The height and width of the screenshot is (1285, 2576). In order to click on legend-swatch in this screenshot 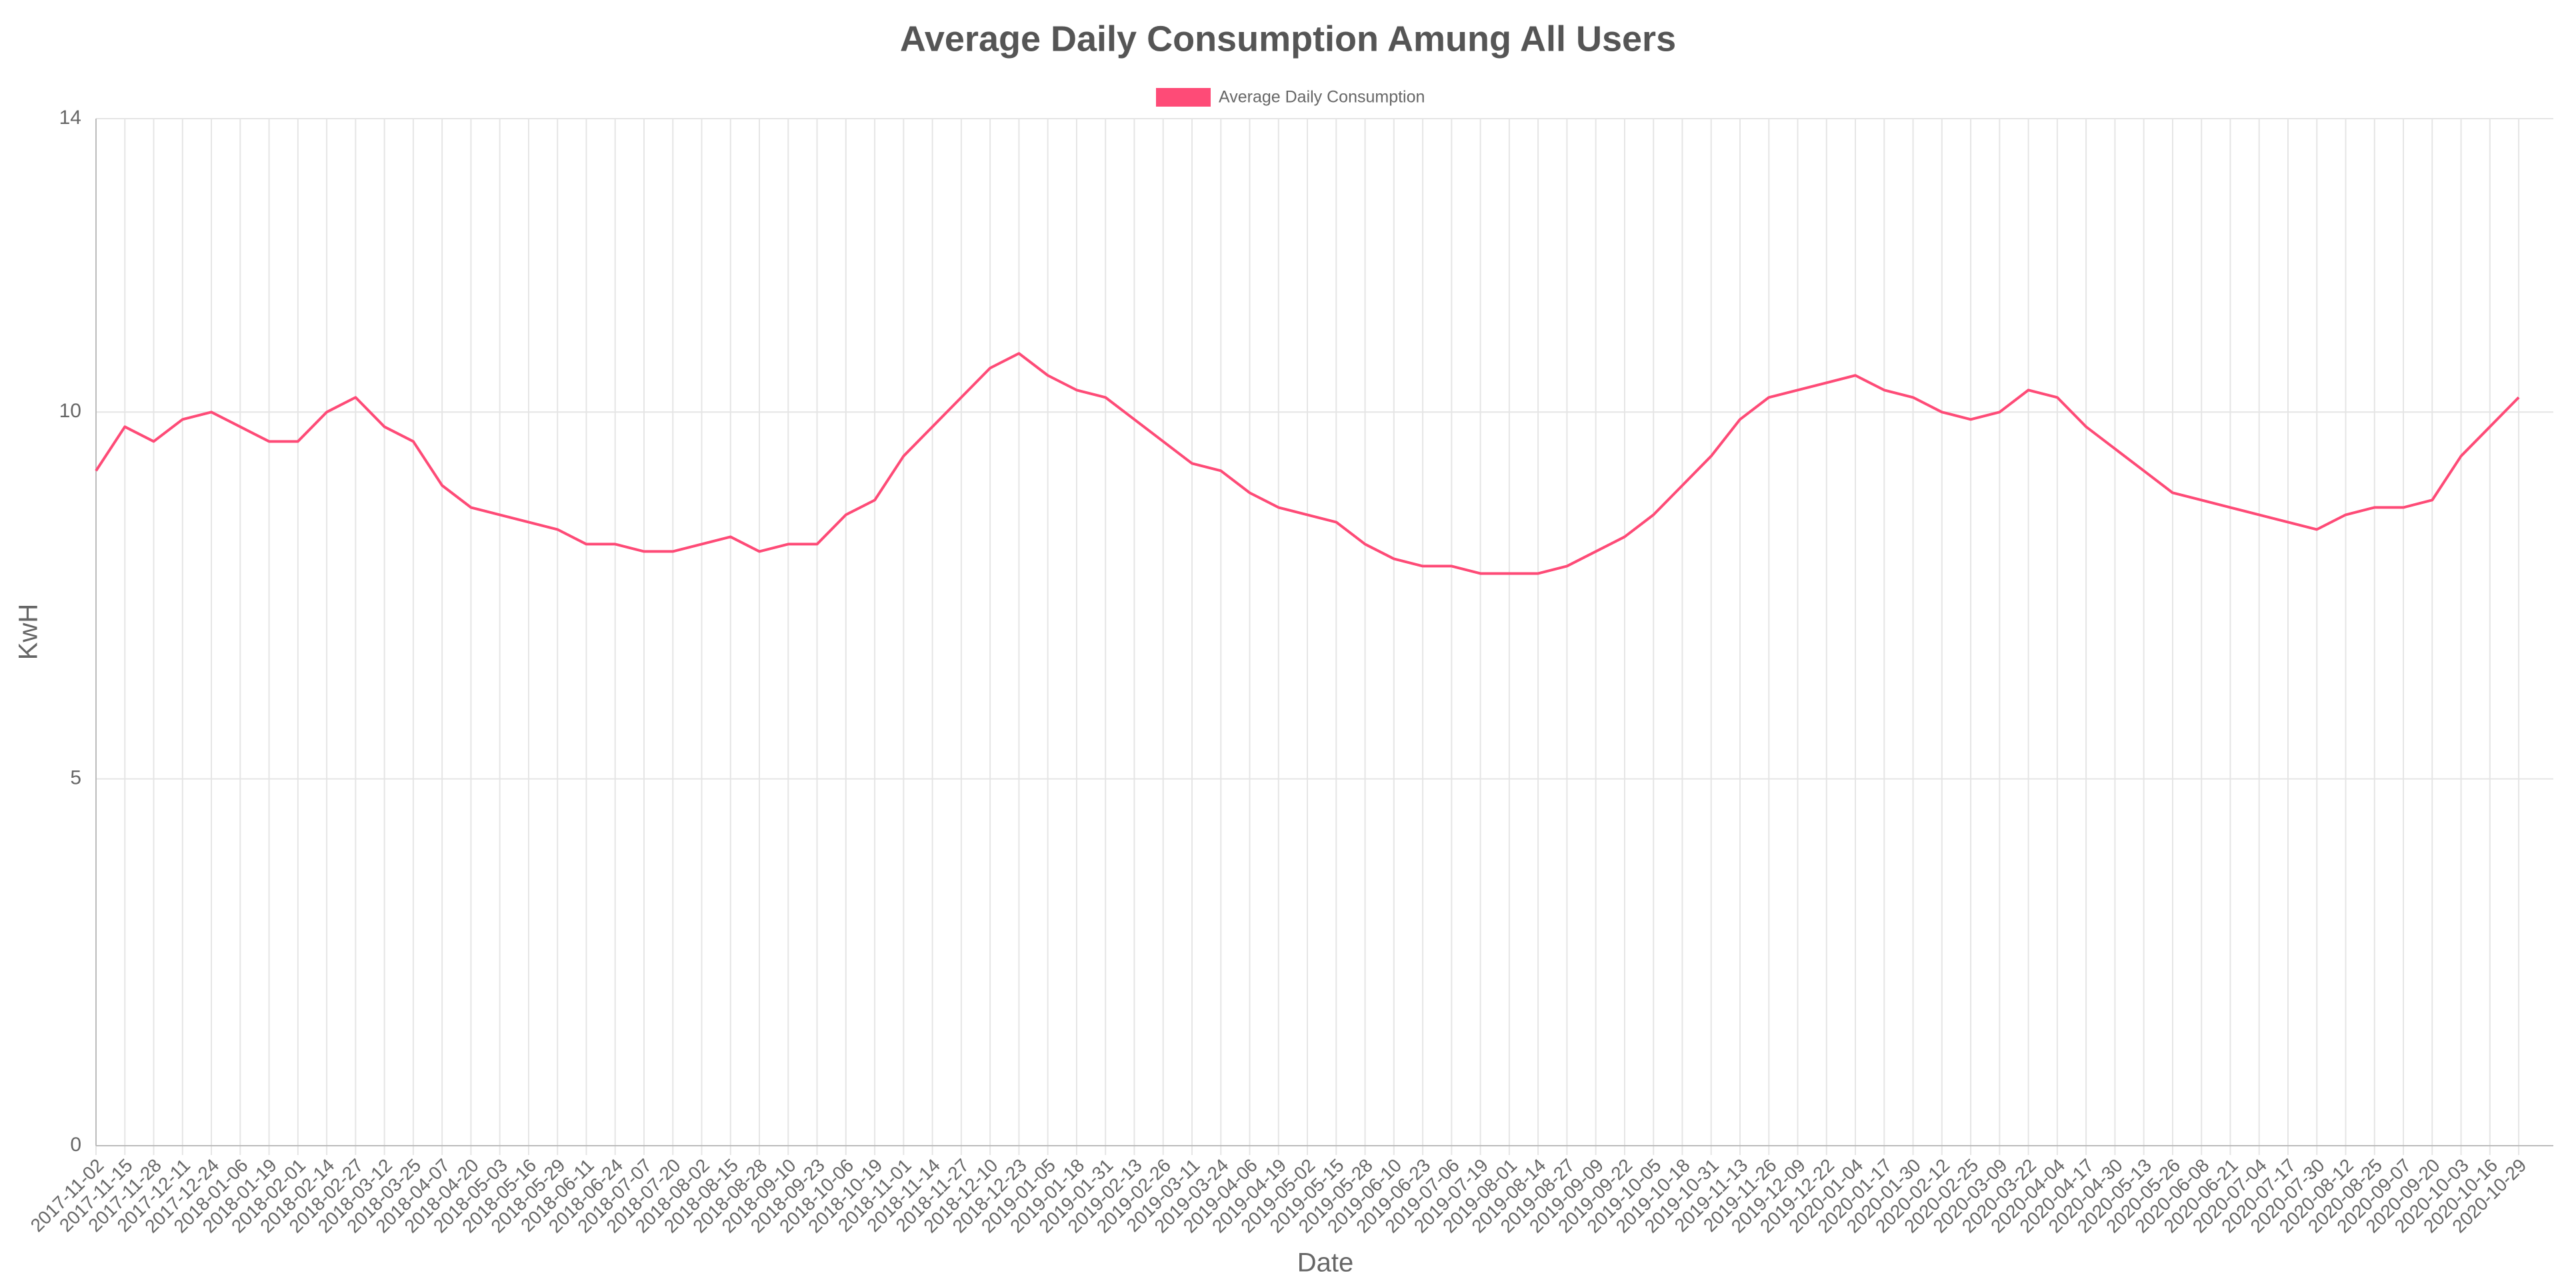, I will do `click(1183, 97)`.